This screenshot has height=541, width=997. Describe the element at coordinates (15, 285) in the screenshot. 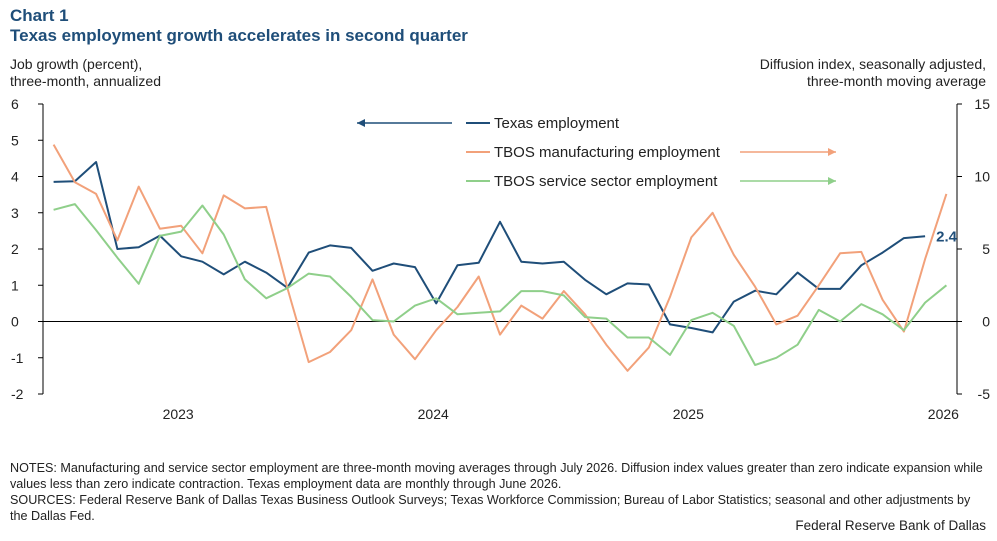

I see `left-axis-tick-label: 1` at that location.